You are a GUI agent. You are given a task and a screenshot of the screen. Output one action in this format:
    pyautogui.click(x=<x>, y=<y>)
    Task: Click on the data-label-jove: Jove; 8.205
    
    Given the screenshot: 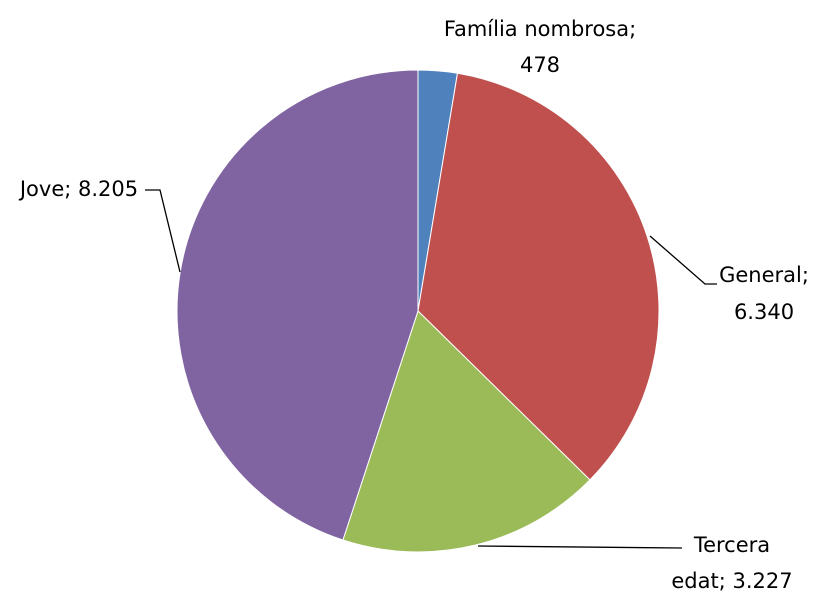 What is the action you would take?
    pyautogui.click(x=78, y=189)
    